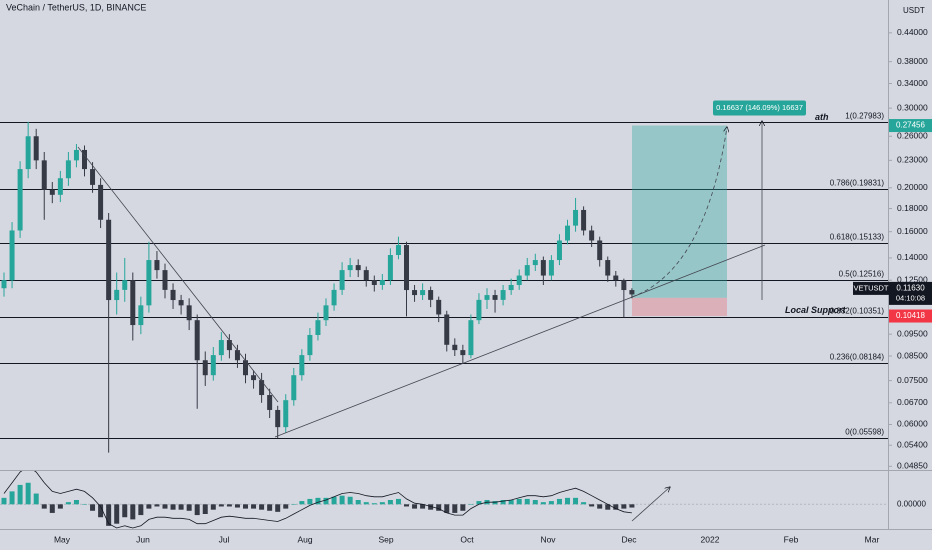 The width and height of the screenshot is (932, 550). What do you see at coordinates (679, 307) in the screenshot?
I see `position-stop` at bounding box center [679, 307].